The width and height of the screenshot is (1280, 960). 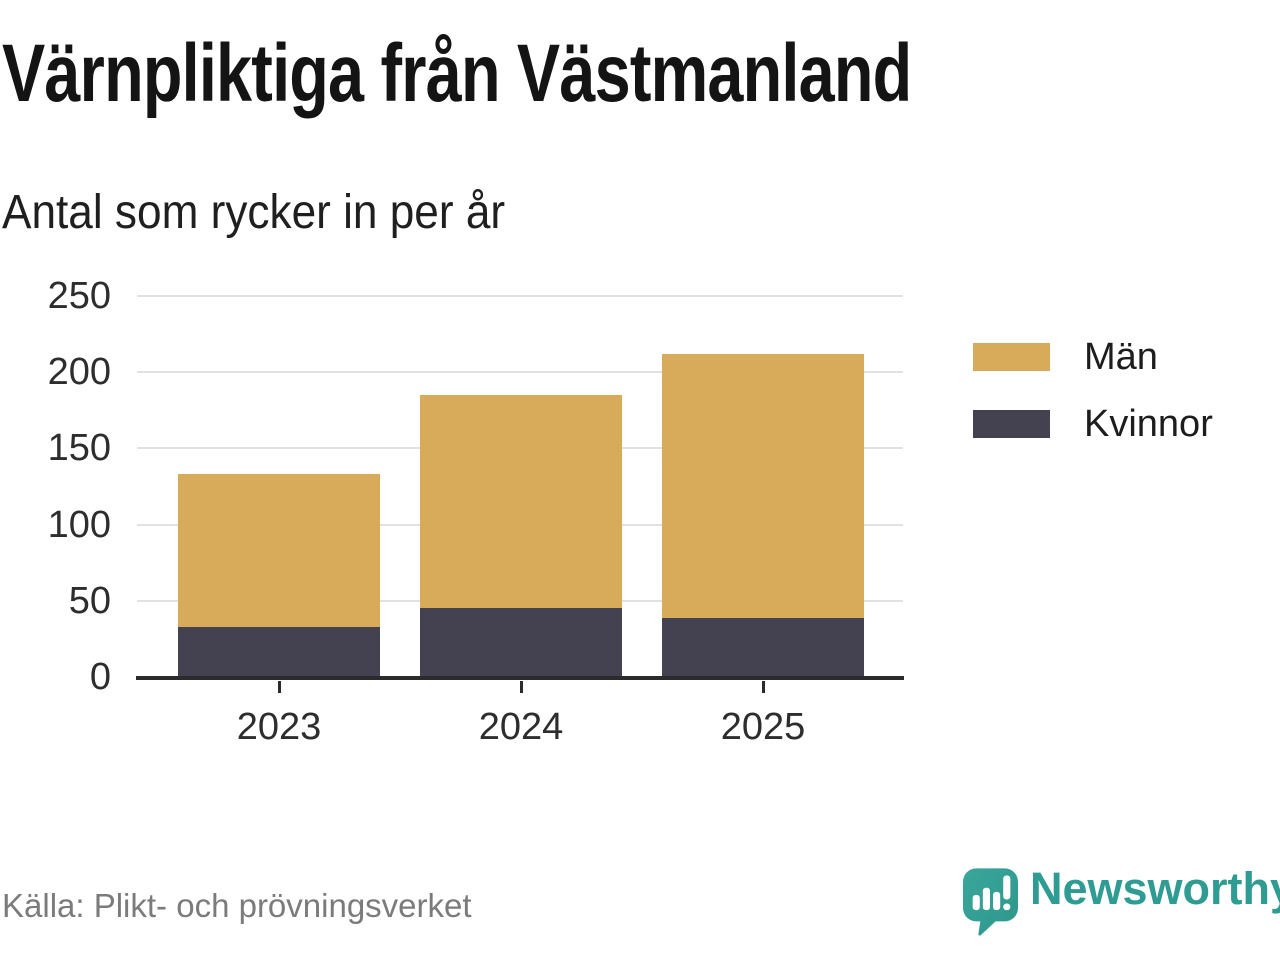 What do you see at coordinates (1093, 390) in the screenshot?
I see `chart-legend: Män Kvinnor` at bounding box center [1093, 390].